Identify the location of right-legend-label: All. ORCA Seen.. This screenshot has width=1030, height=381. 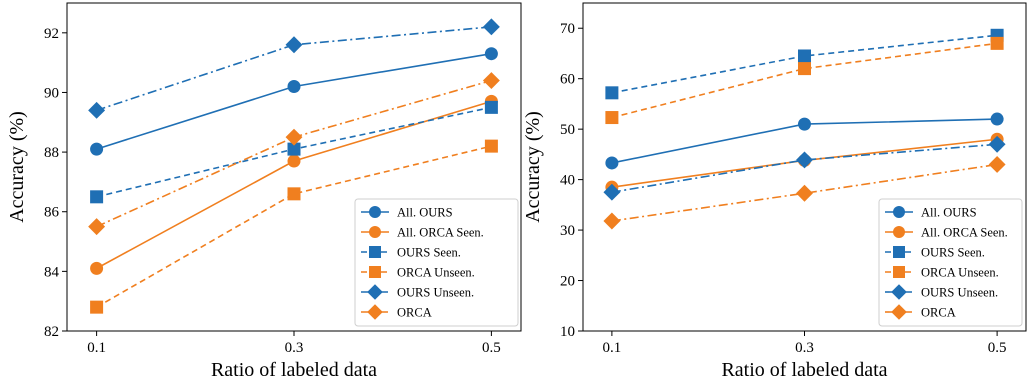
(964, 233).